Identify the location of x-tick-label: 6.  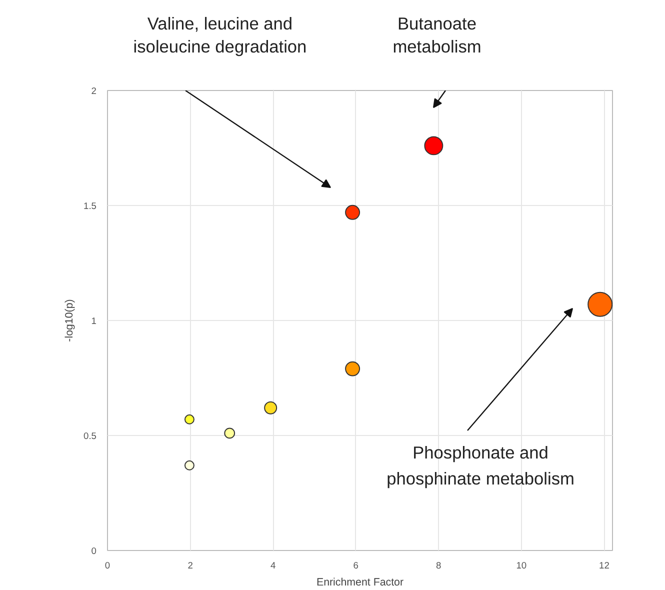
(355, 565).